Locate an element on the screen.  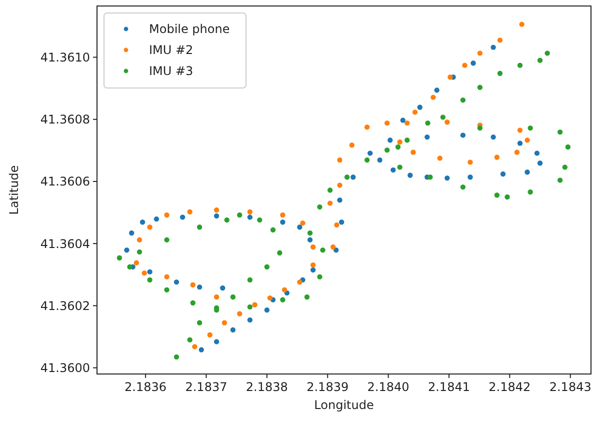
x-tick-label: 2.1842 is located at coordinates (509, 387).